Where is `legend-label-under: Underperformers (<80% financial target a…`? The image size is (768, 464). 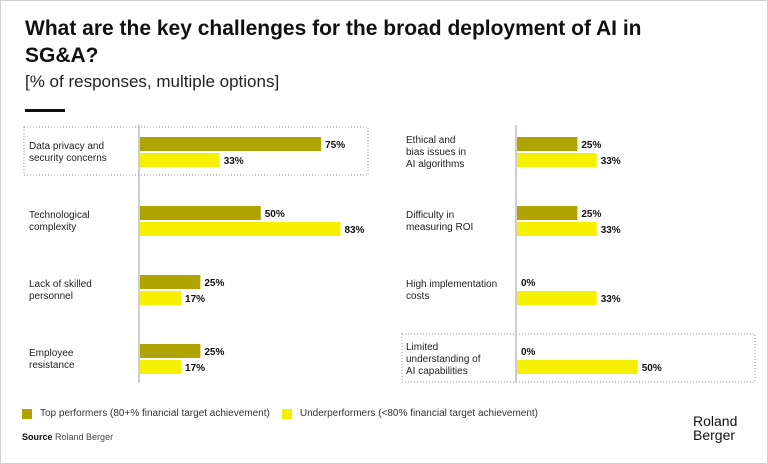 legend-label-under: Underperformers (<80% financial target a… is located at coordinates (419, 413).